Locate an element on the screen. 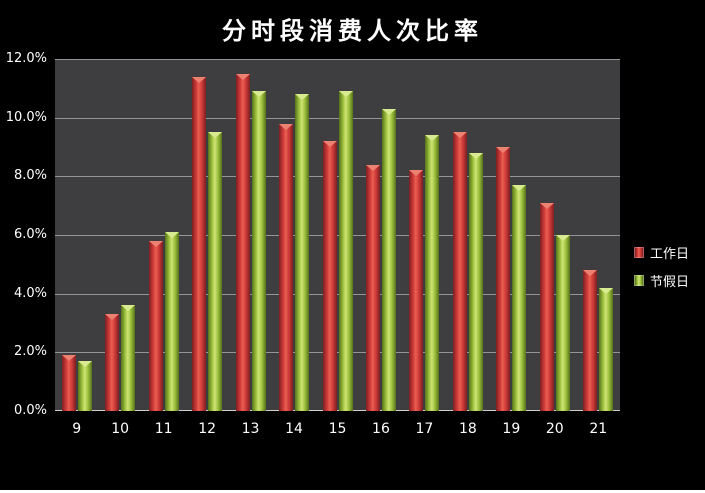 The height and width of the screenshot is (493, 705). legend-item-workday: 工作日 is located at coordinates (661, 252).